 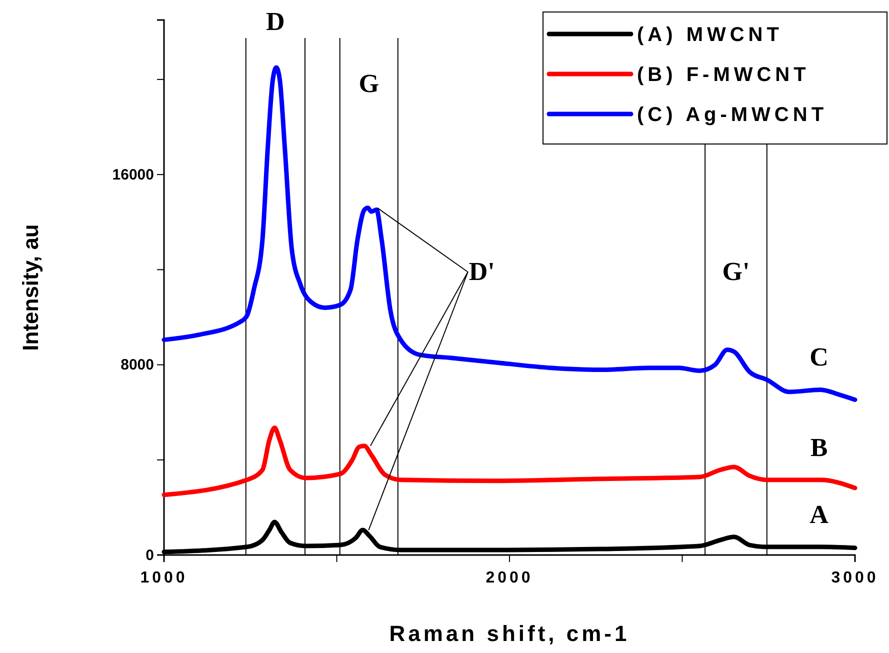 What do you see at coordinates (855, 578) in the screenshot?
I see `x-tick-label: 3000` at bounding box center [855, 578].